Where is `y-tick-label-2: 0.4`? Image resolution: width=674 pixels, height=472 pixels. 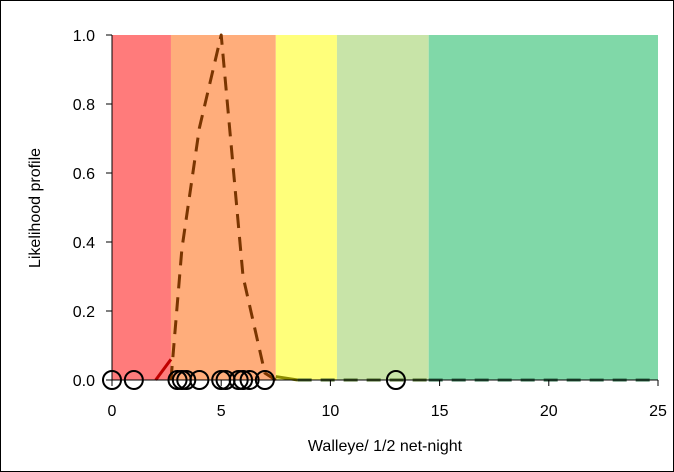 y-tick-label-2: 0.4 is located at coordinates (84, 243).